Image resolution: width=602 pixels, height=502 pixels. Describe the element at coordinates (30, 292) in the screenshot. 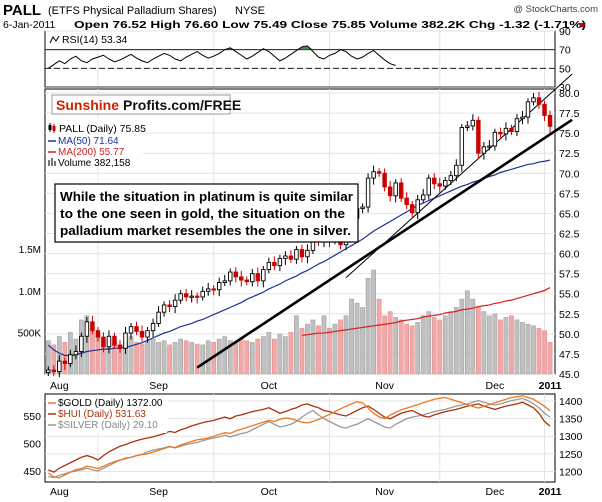

I see `volume-tick-label: 1.0M` at that location.